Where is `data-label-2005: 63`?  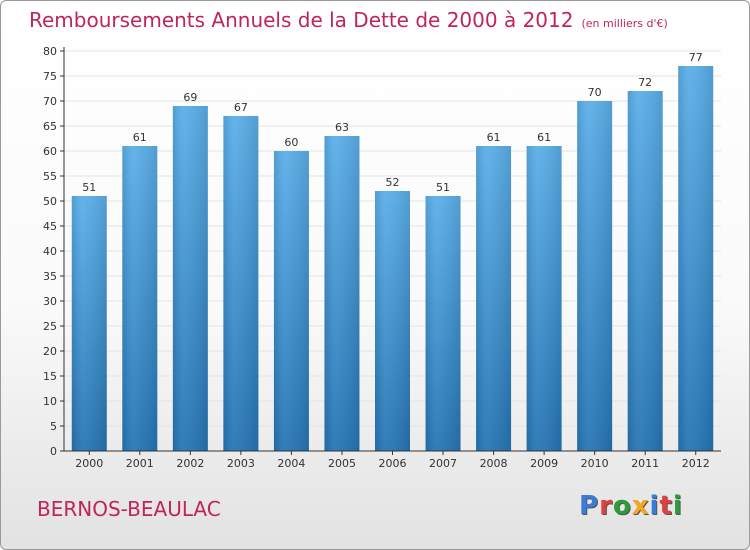
data-label-2005: 63 is located at coordinates (342, 127).